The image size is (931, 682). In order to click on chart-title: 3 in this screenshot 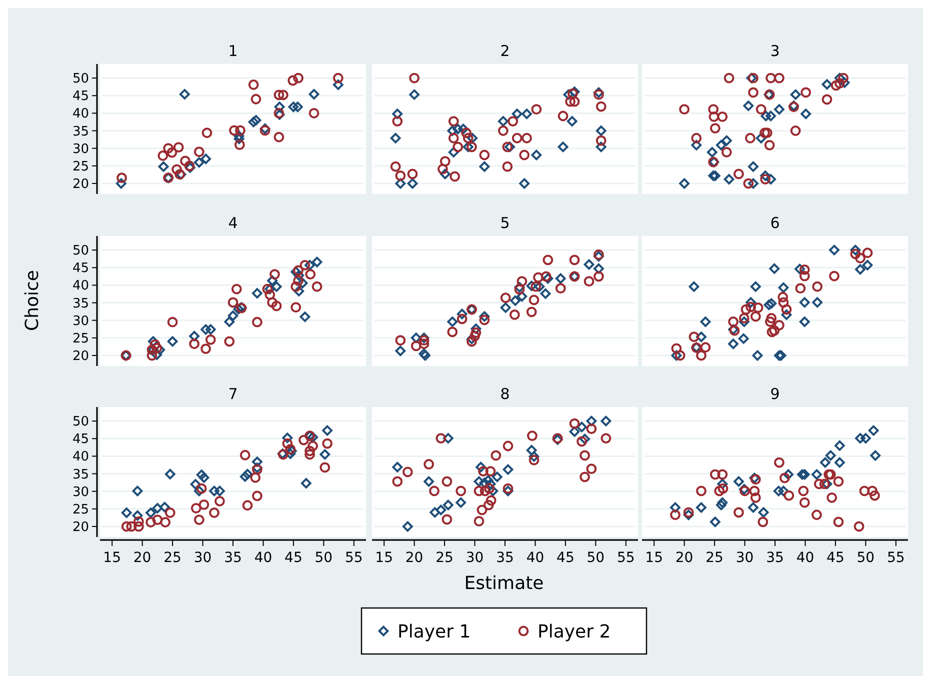, I will do `click(775, 51)`.